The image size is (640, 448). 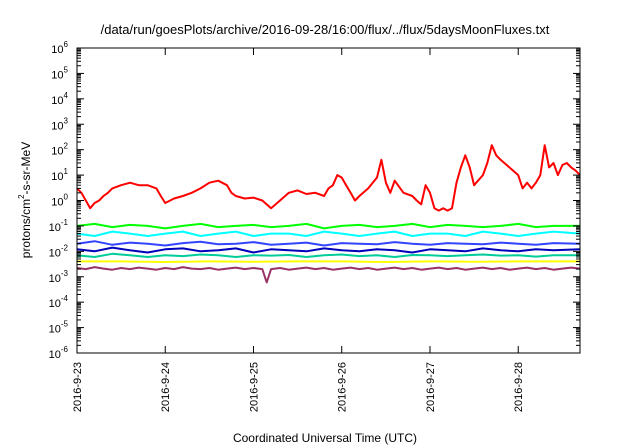 I want to click on x-tick-label: 2016-9-23, so click(x=78, y=387).